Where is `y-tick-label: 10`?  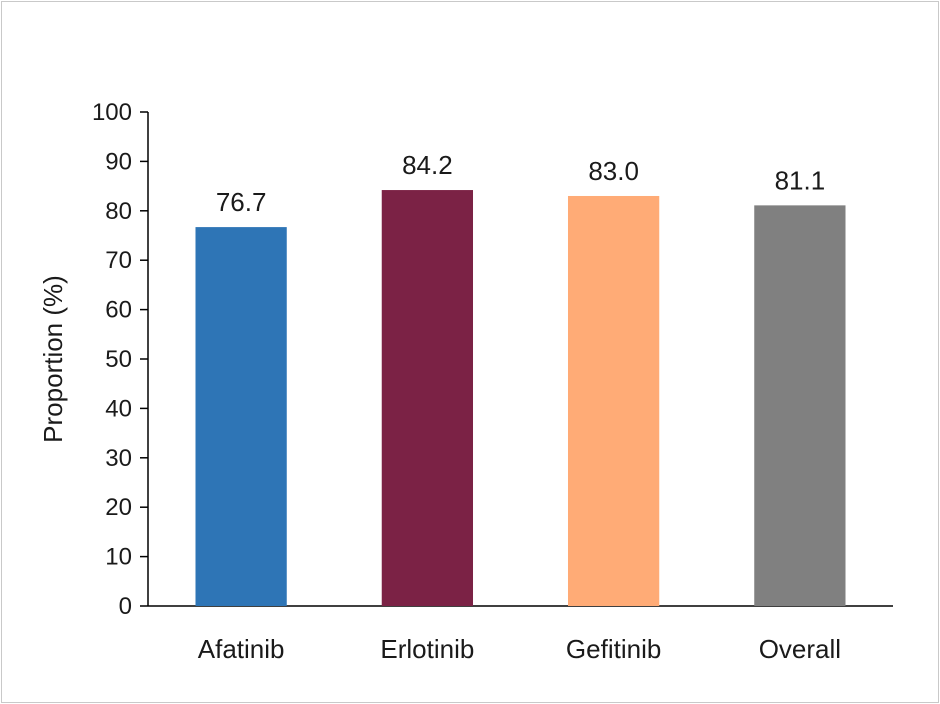
y-tick-label: 10 is located at coordinates (118, 557).